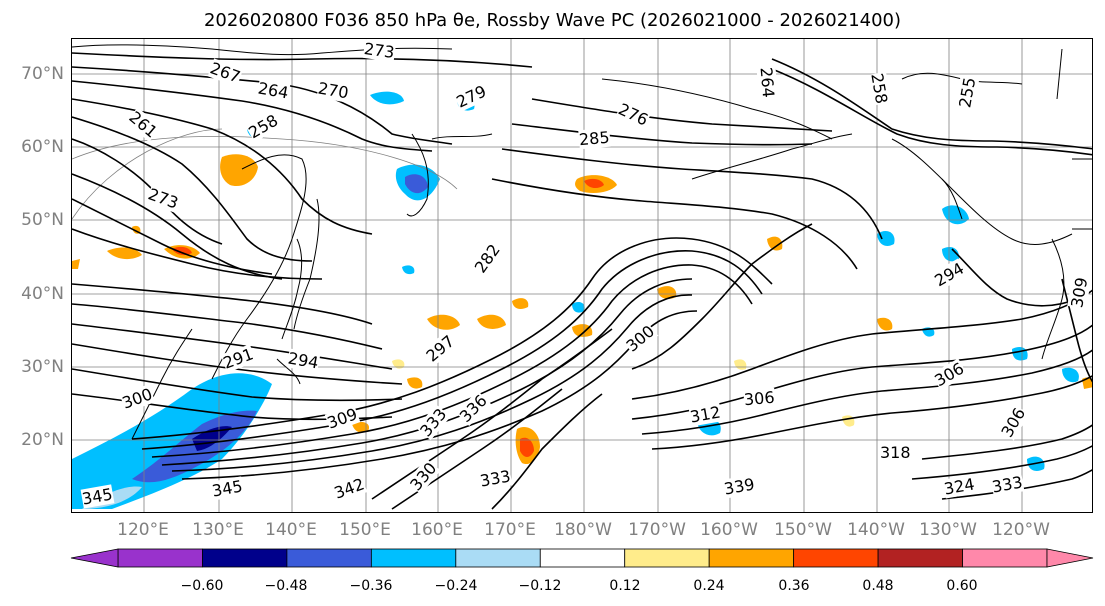  What do you see at coordinates (218, 530) in the screenshot?
I see `lon-label-130e: 130°E` at bounding box center [218, 530].